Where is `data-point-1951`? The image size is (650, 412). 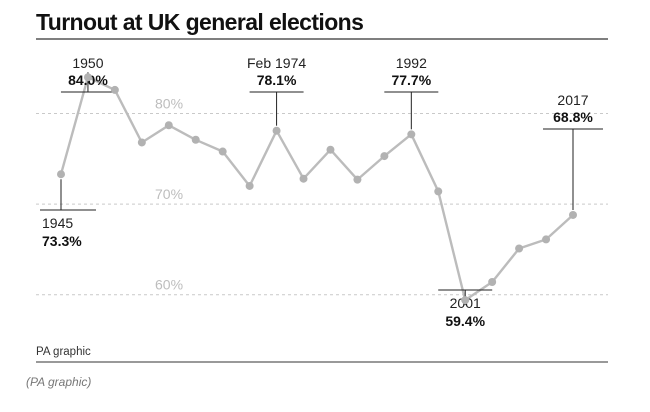
data-point-1951 is located at coordinates (114, 89).